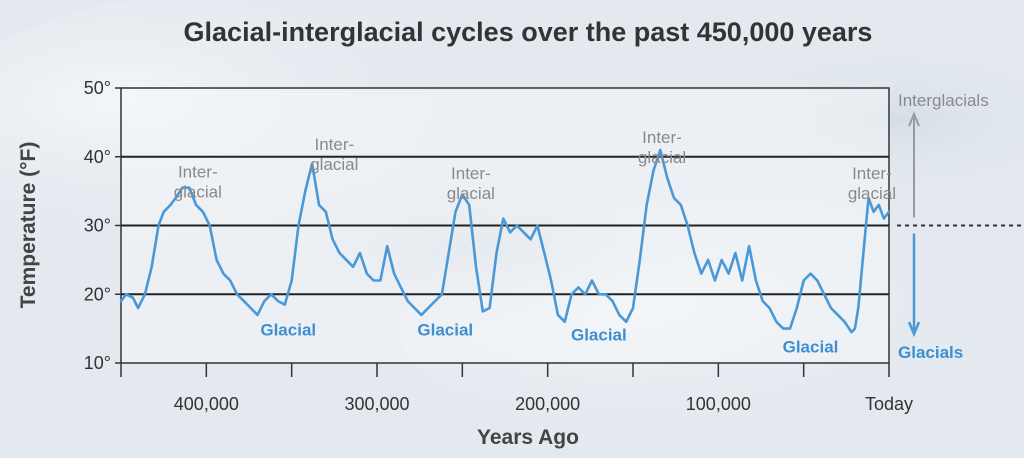  I want to click on y-axis-ticks: 10° 20° 30° 40° 50°, so click(102, 225).